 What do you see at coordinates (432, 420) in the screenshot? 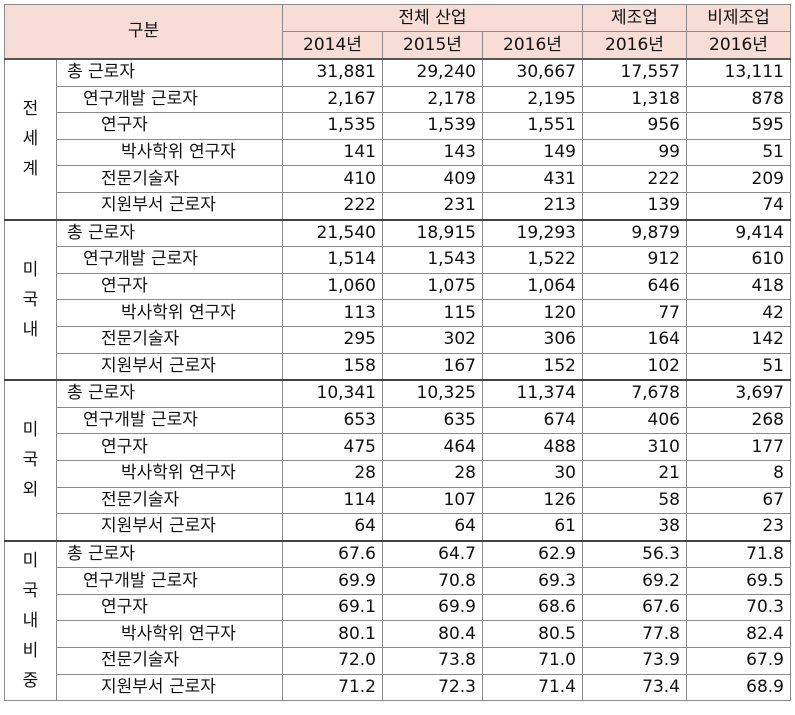
I see `cell-value: 635` at bounding box center [432, 420].